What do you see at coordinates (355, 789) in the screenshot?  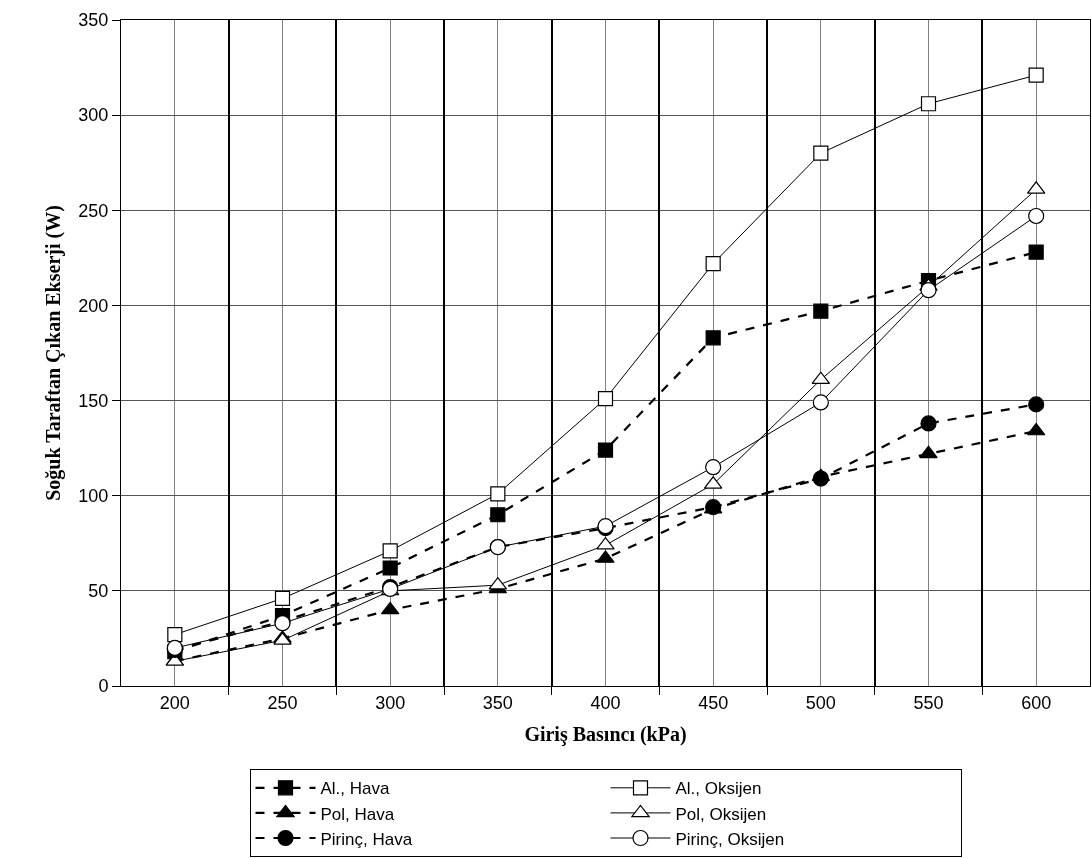 I see `legend-label: Al., Hava` at bounding box center [355, 789].